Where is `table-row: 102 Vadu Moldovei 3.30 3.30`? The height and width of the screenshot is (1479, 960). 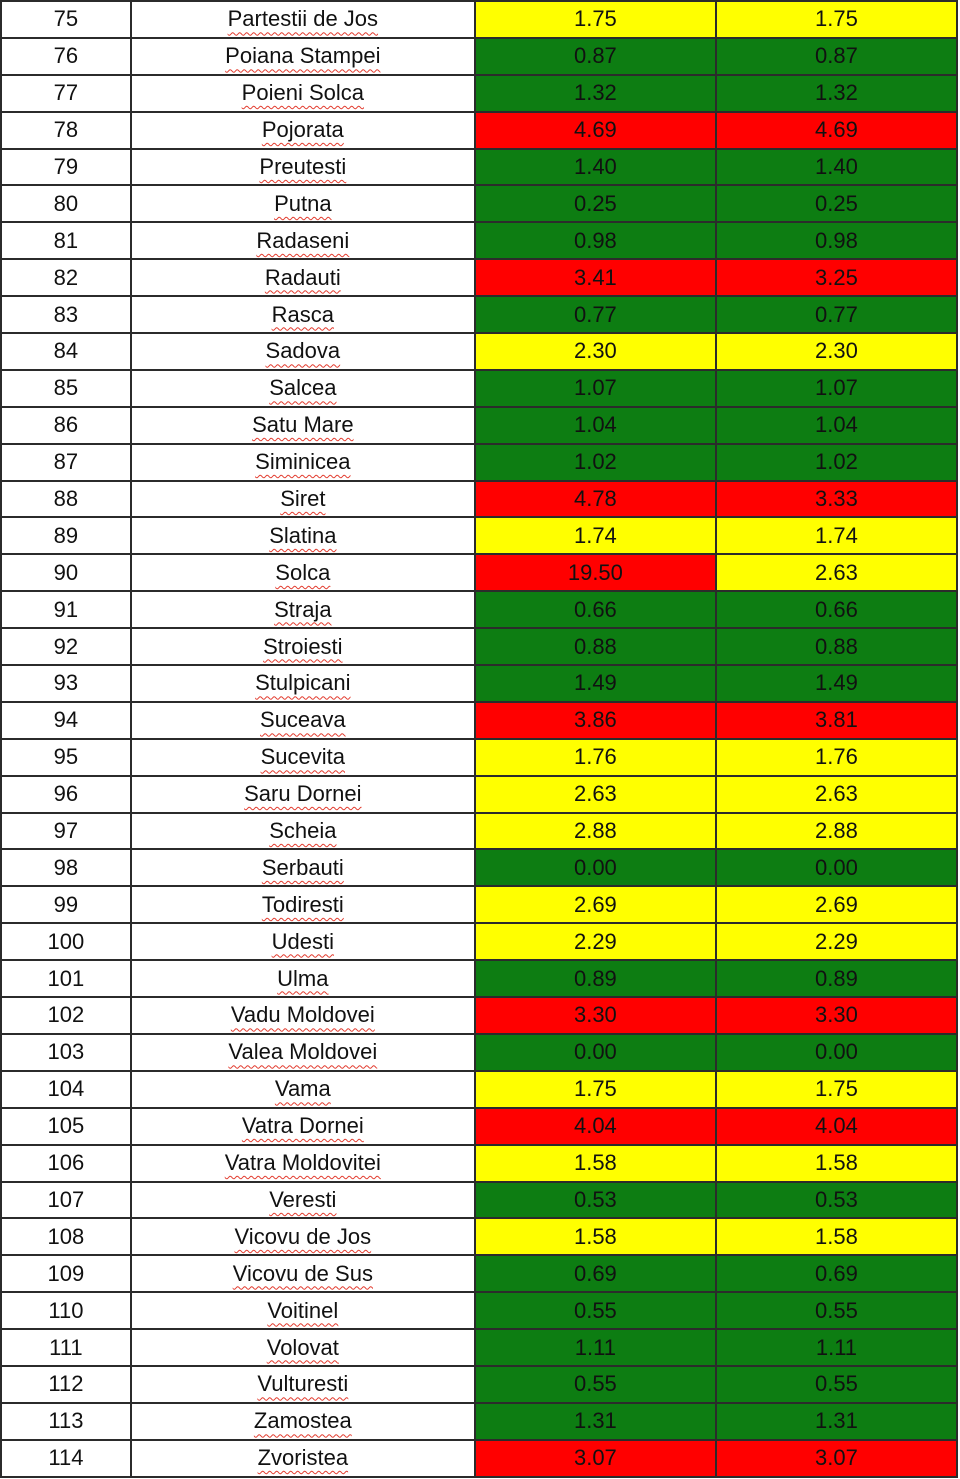
table-row: 102 Vadu Moldovei 3.30 3.30 is located at coordinates (479, 1015).